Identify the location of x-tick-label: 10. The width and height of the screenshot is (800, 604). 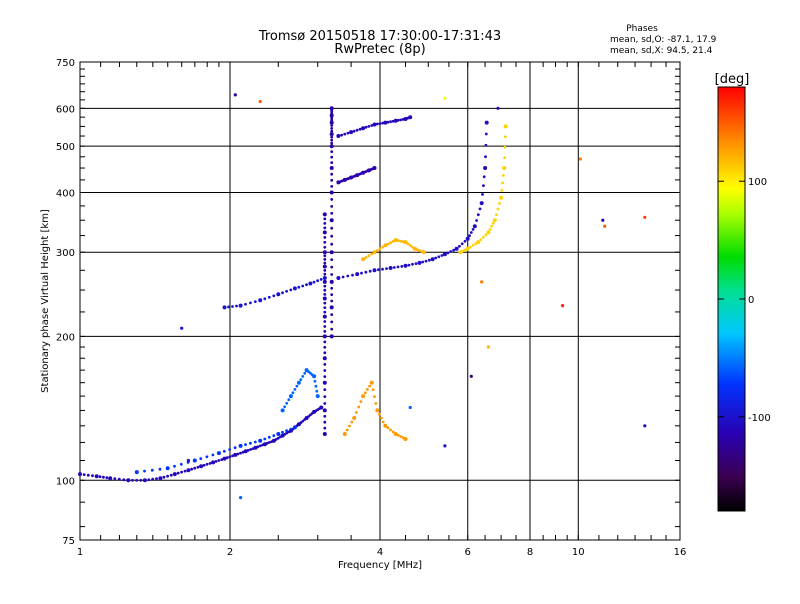
(578, 552).